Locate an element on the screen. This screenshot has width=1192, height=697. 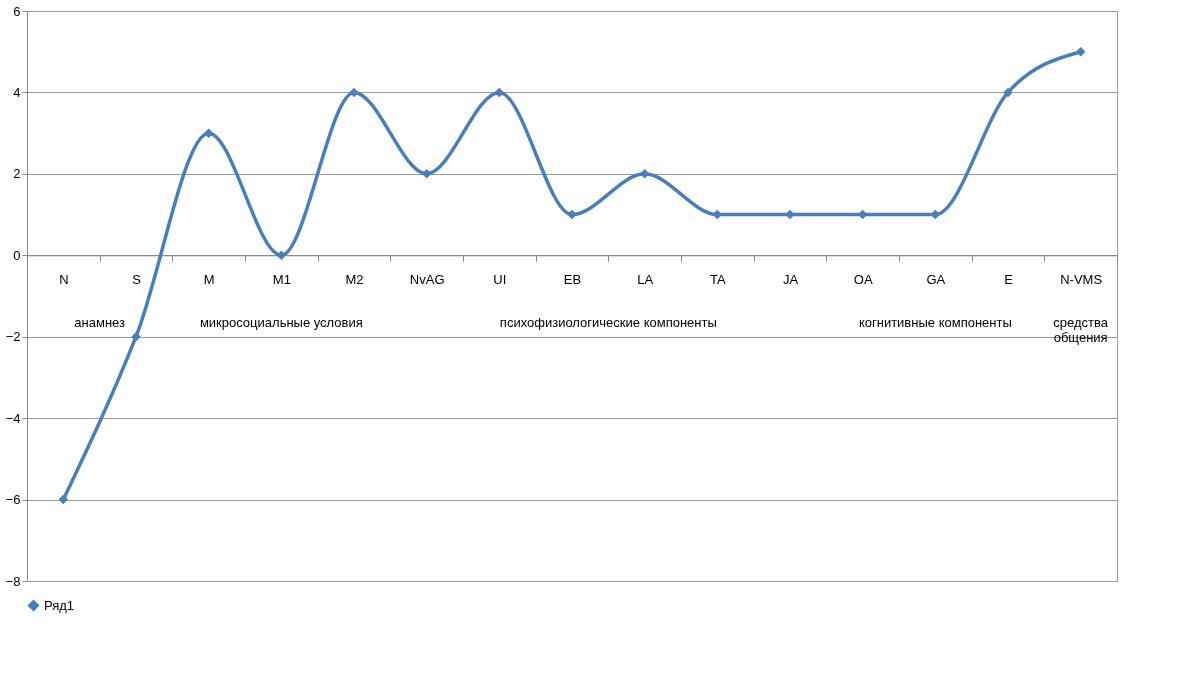
y-tick-label: −6 is located at coordinates (13, 500).